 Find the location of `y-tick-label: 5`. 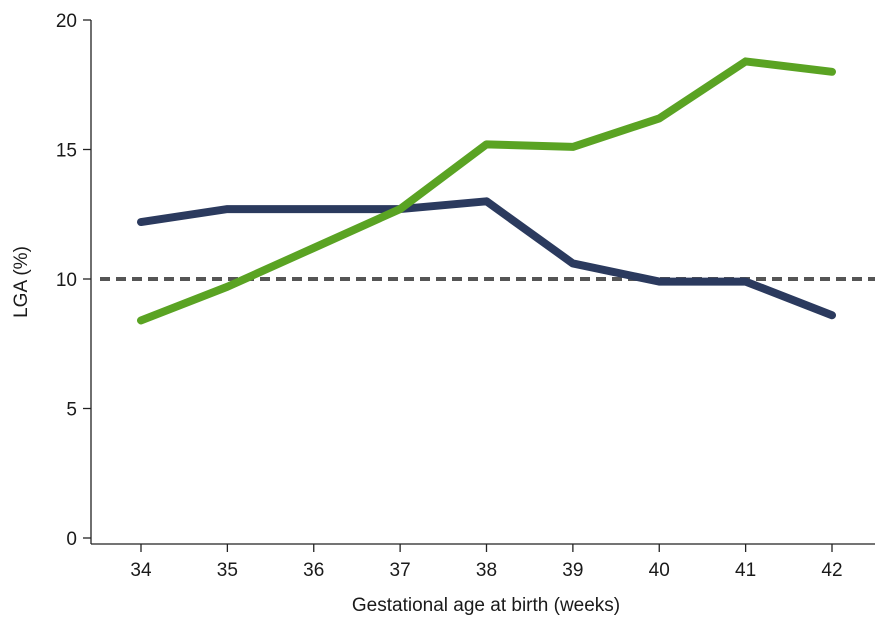

y-tick-label: 5 is located at coordinates (71, 410).